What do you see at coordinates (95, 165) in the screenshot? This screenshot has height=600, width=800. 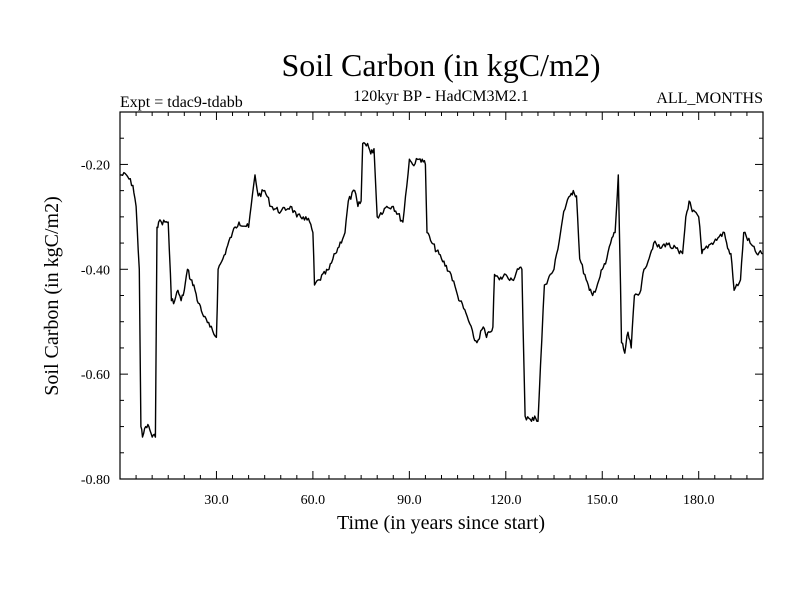 I see `y-tick-label: -0.20` at bounding box center [95, 165].